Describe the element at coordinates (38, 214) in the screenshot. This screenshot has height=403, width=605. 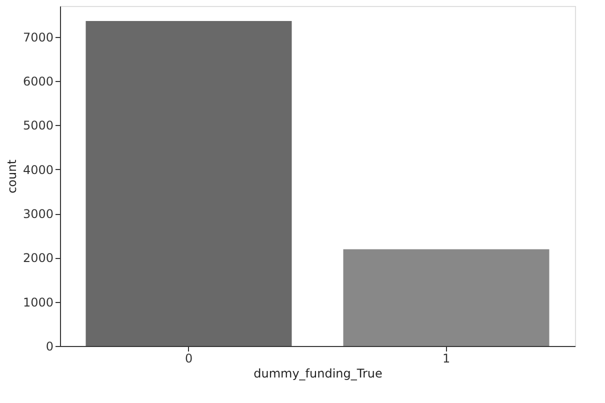
I see `y-tick-label: 3000` at that location.